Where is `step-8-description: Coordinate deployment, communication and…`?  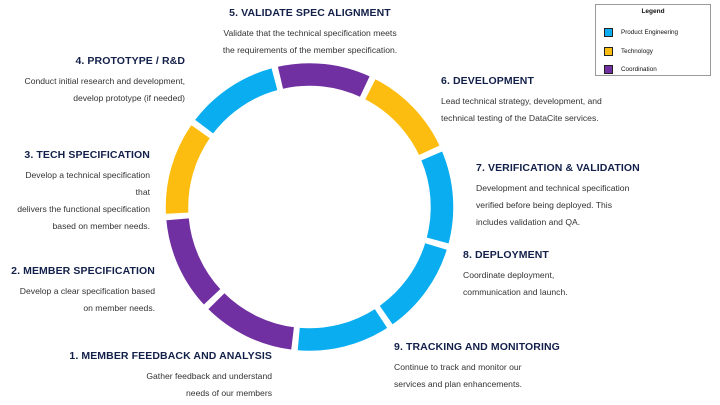
step-8-description: Coordinate deployment, communication and… is located at coordinates (515, 283).